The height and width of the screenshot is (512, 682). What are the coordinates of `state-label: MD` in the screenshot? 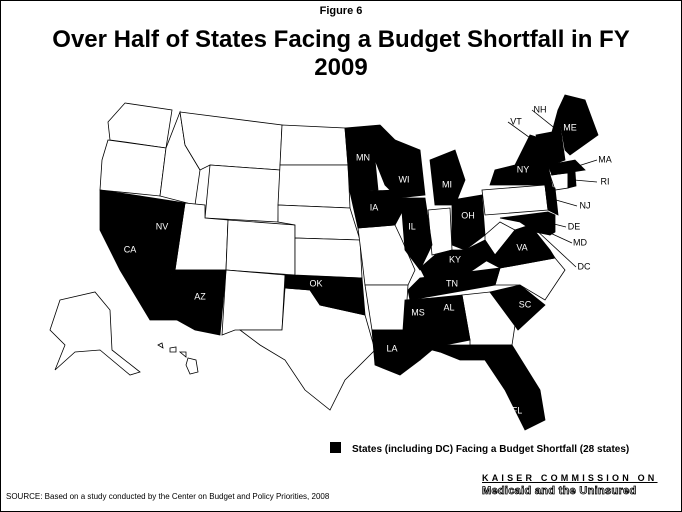 It's located at (580, 242).